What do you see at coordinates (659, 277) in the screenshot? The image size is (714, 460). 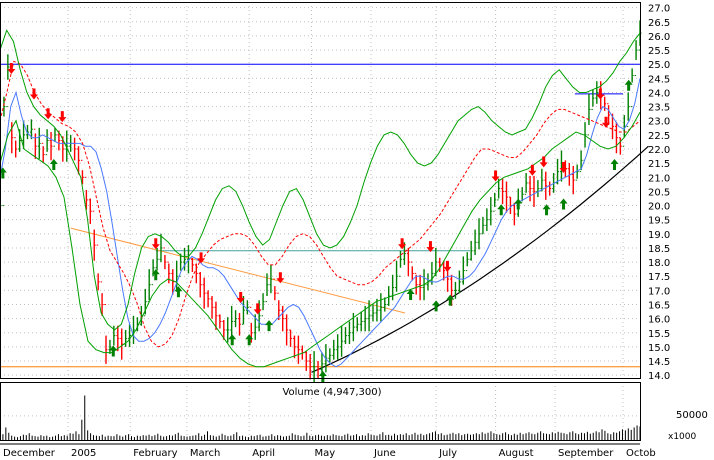 I see `price-tick-label: 17.5` at bounding box center [659, 277].